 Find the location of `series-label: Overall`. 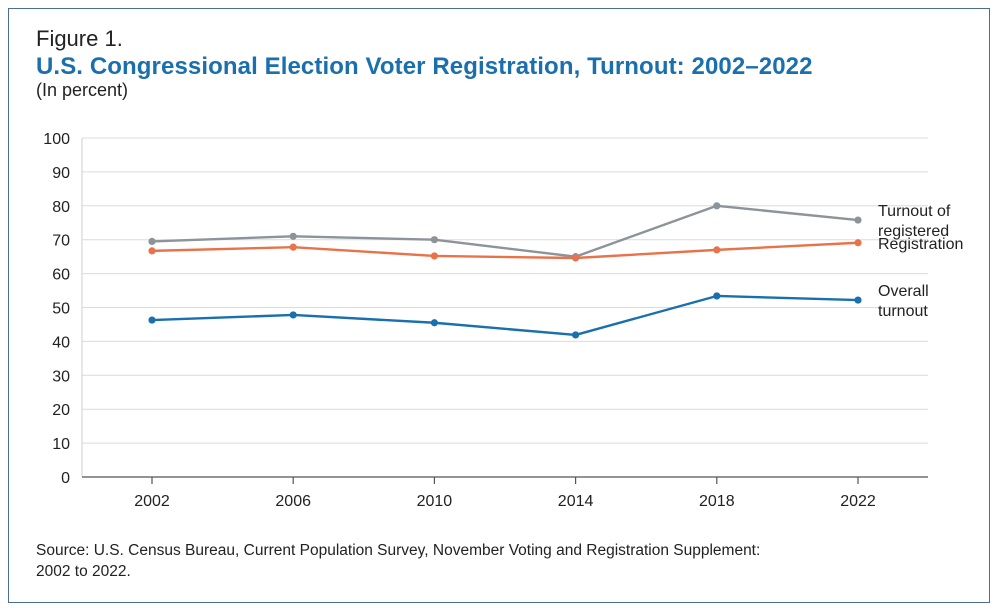

series-label: Overall is located at coordinates (903, 291).